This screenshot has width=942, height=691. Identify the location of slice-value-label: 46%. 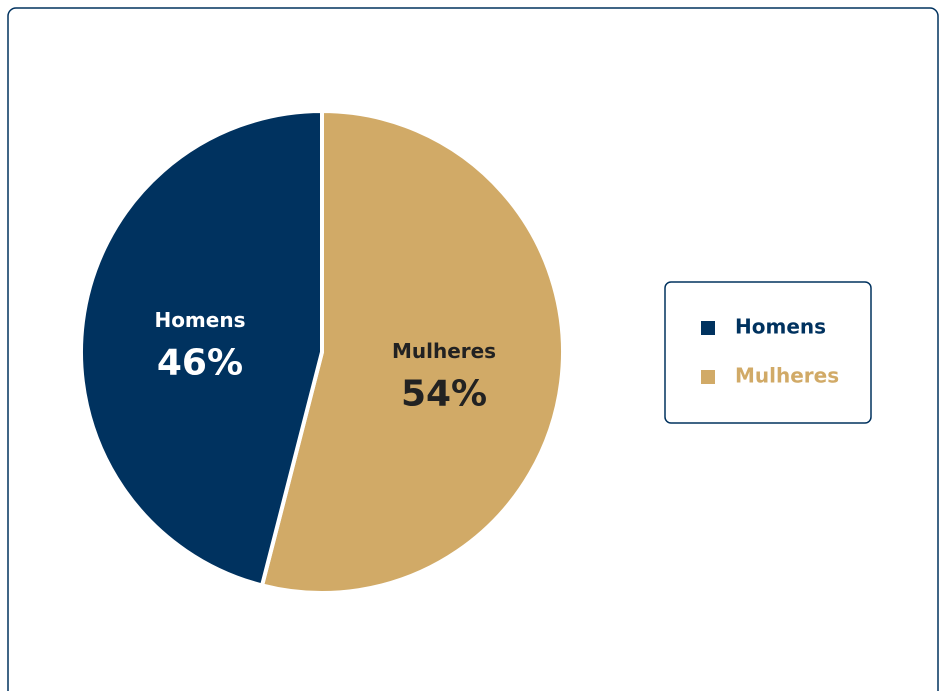
(200, 363).